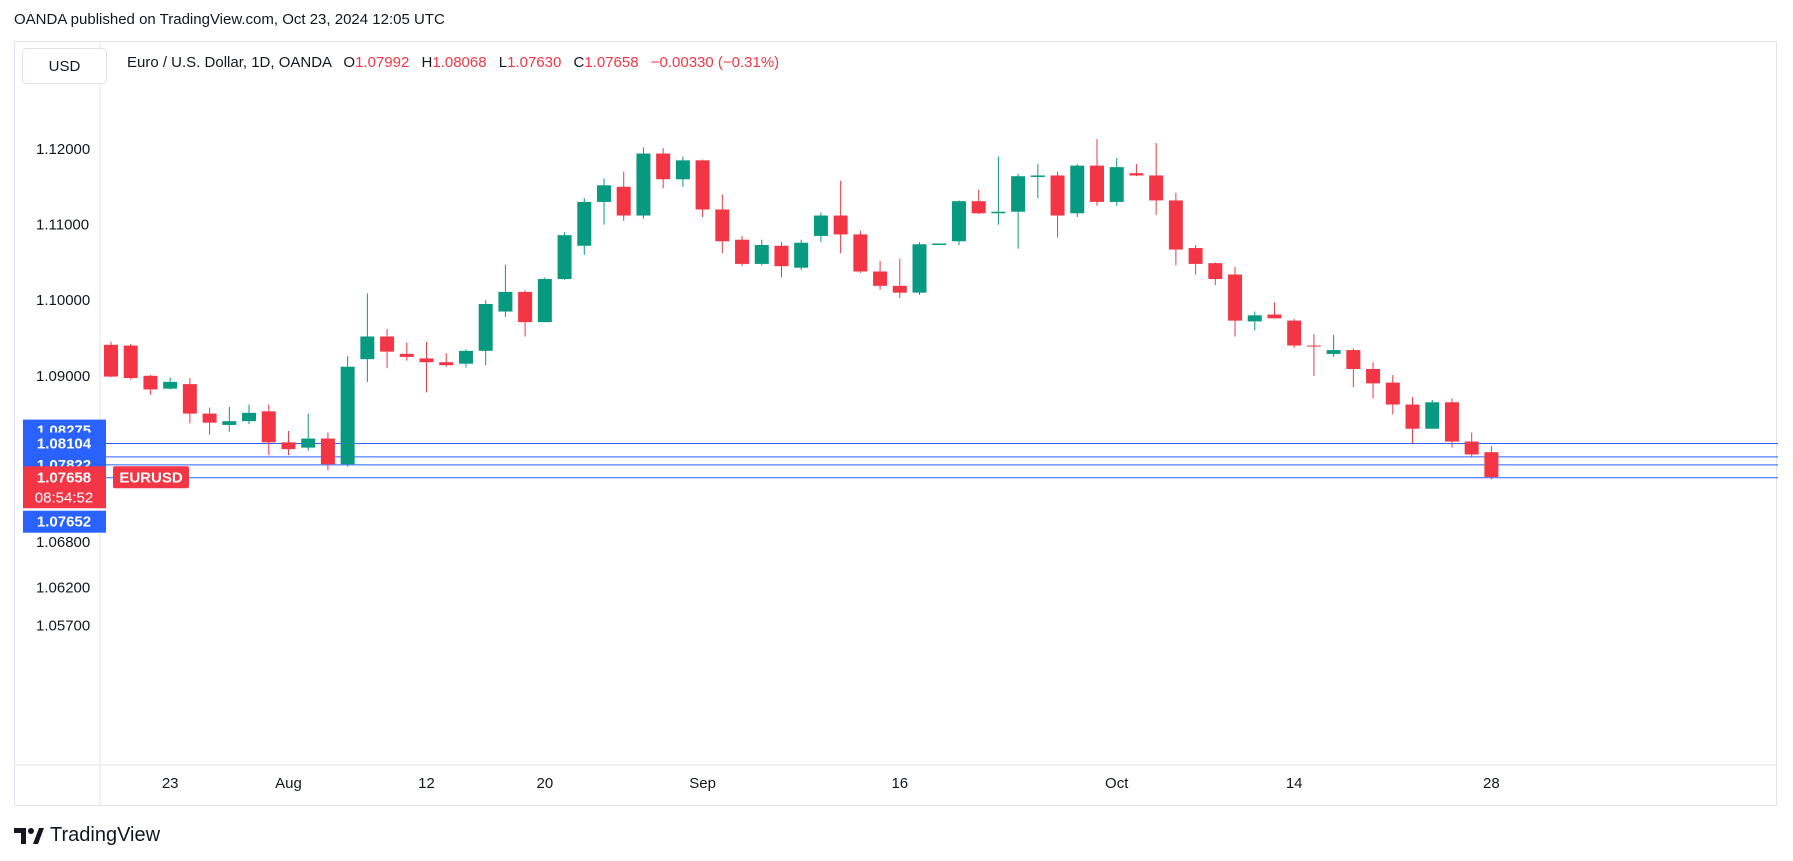 This screenshot has width=1793, height=861. What do you see at coordinates (349, 62) in the screenshot?
I see `legend-open-label: O` at bounding box center [349, 62].